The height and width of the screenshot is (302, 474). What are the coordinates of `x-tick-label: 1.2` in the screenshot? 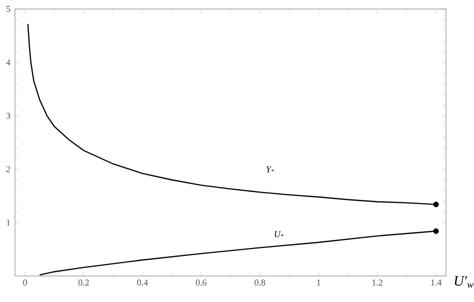 It's located at (377, 283).